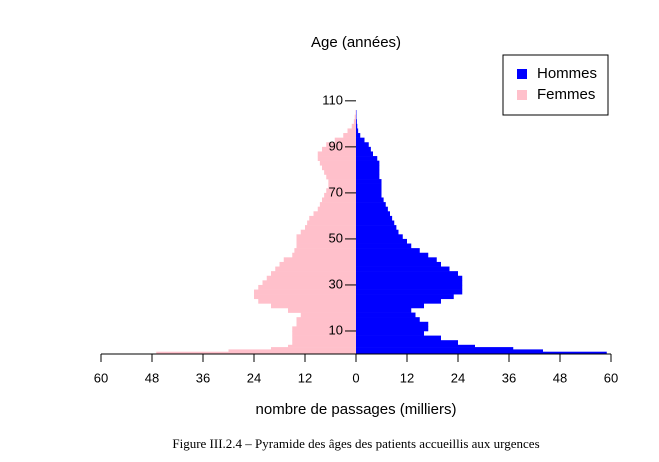 The image size is (659, 462). Describe the element at coordinates (332, 99) in the screenshot. I see `y-tick-label: 110` at that location.